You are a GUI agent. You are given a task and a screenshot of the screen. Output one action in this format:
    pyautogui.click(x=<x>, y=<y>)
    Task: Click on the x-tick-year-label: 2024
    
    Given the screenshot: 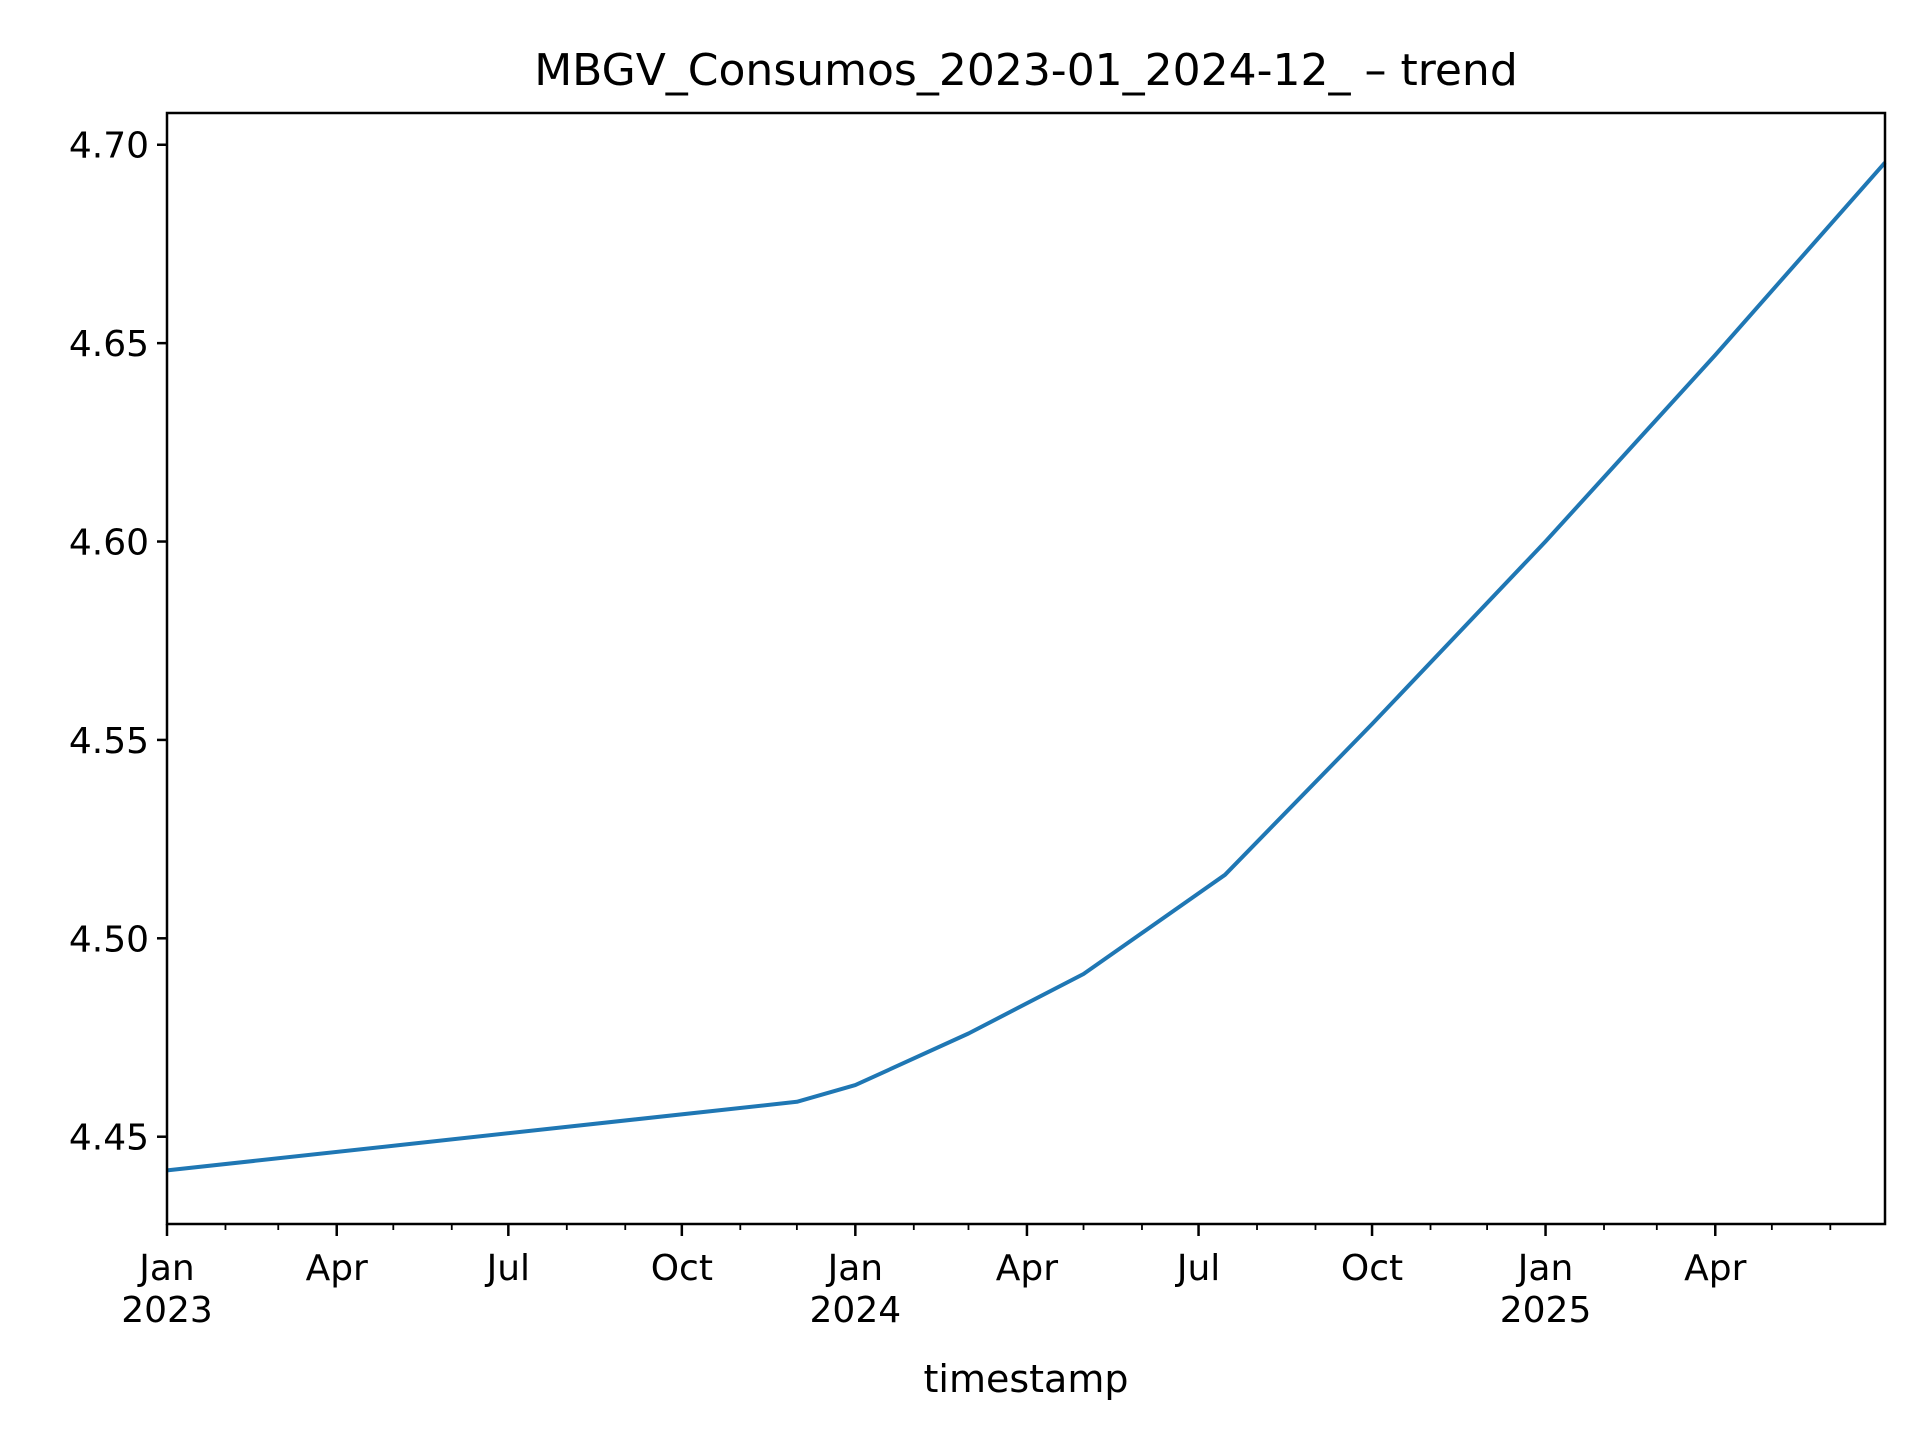 What is the action you would take?
    pyautogui.click(x=856, y=1310)
    